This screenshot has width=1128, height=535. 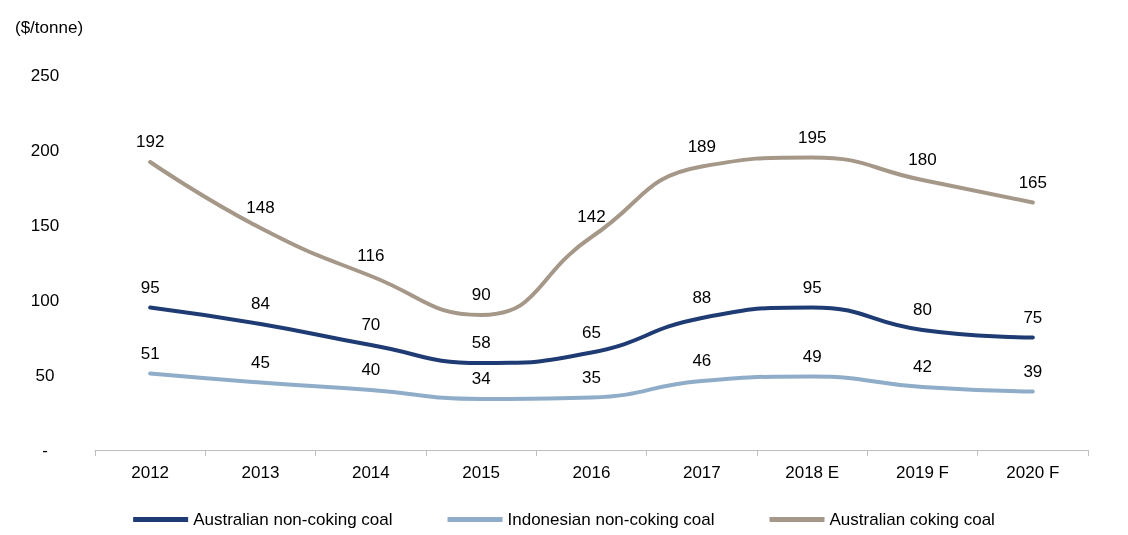 I want to click on y-tick-label: 50, so click(x=45, y=375).